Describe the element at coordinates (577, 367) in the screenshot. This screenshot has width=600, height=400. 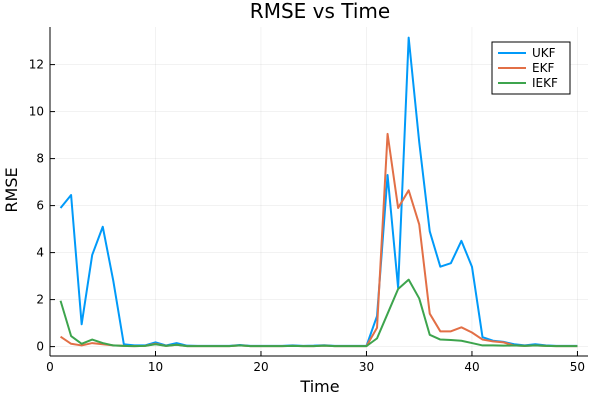
I see `x-tick-label: 50` at that location.